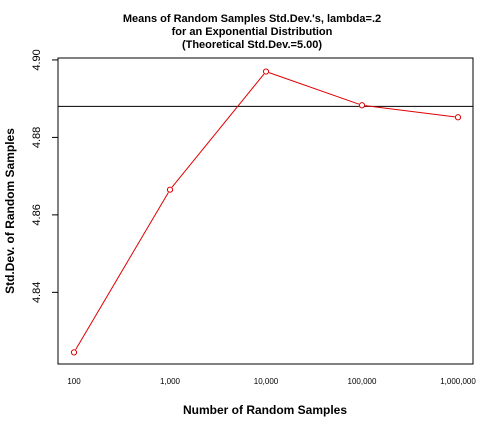 Image resolution: width=504 pixels, height=432 pixels. What do you see at coordinates (458, 381) in the screenshot?
I see `x-tick-label: 1,000,000` at bounding box center [458, 381].